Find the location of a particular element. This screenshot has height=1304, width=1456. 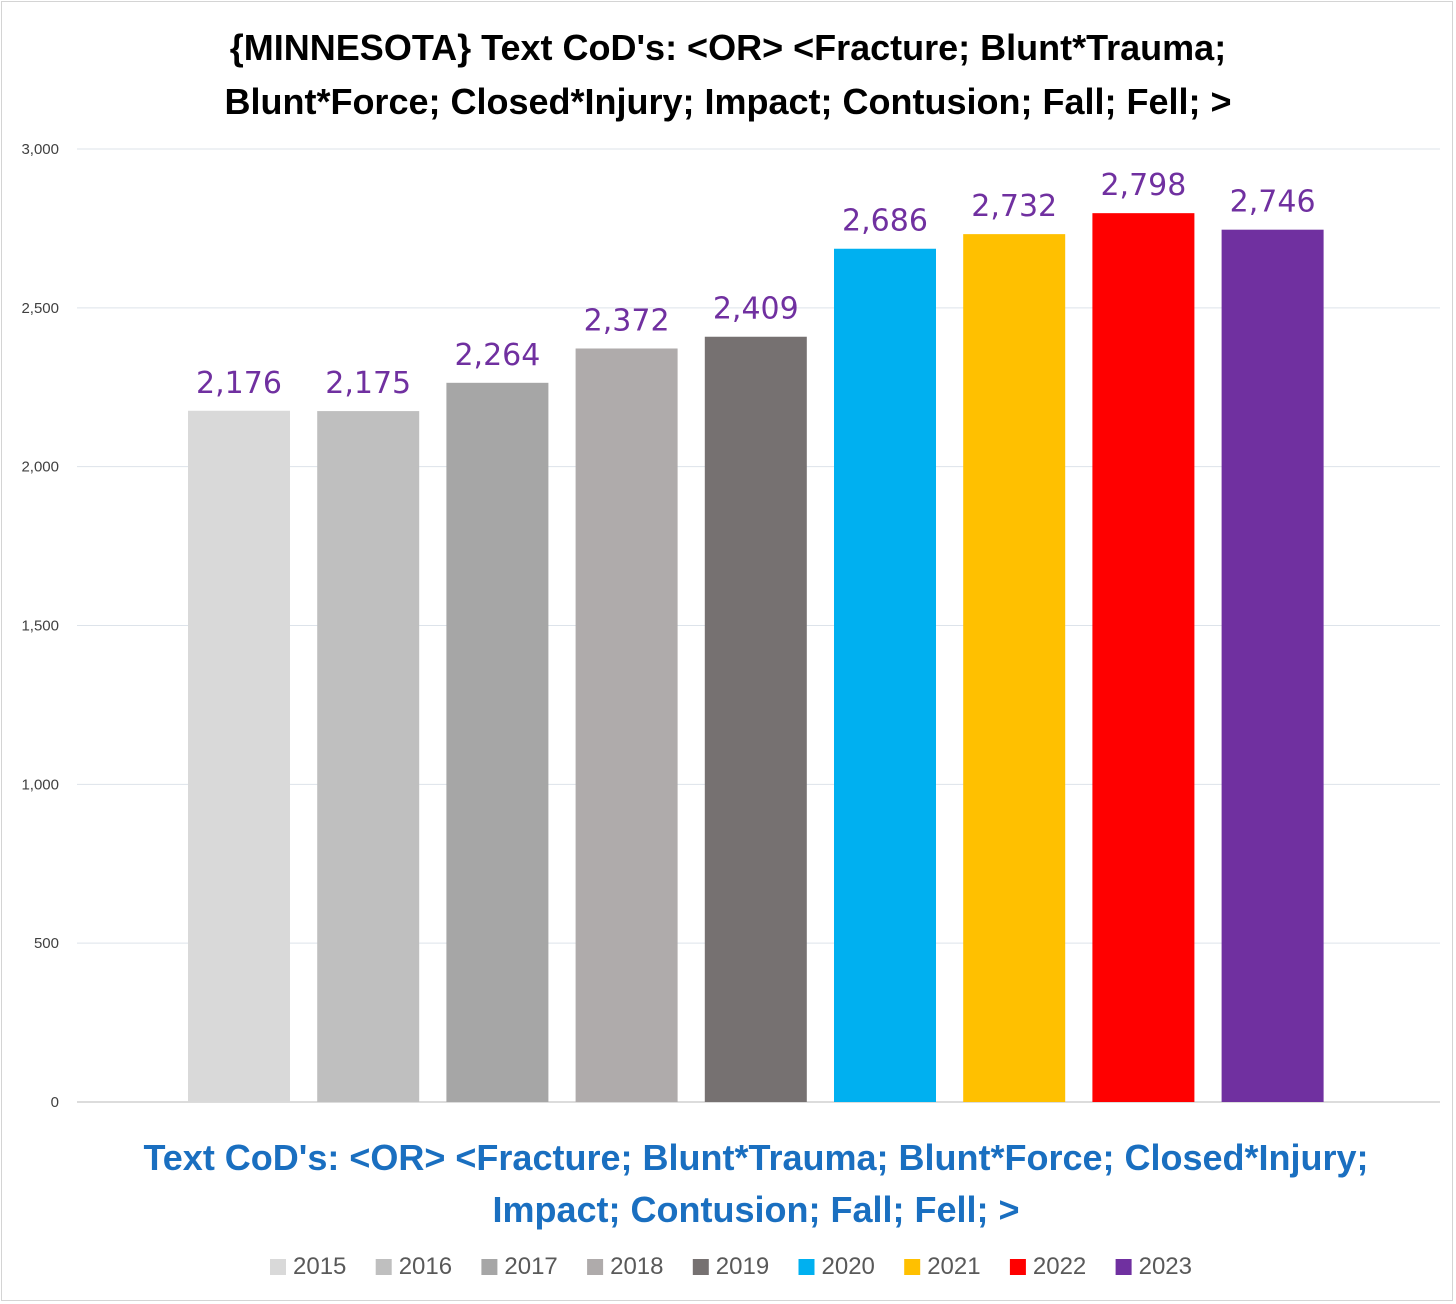

legend-swatch-2021 is located at coordinates (912, 1267).